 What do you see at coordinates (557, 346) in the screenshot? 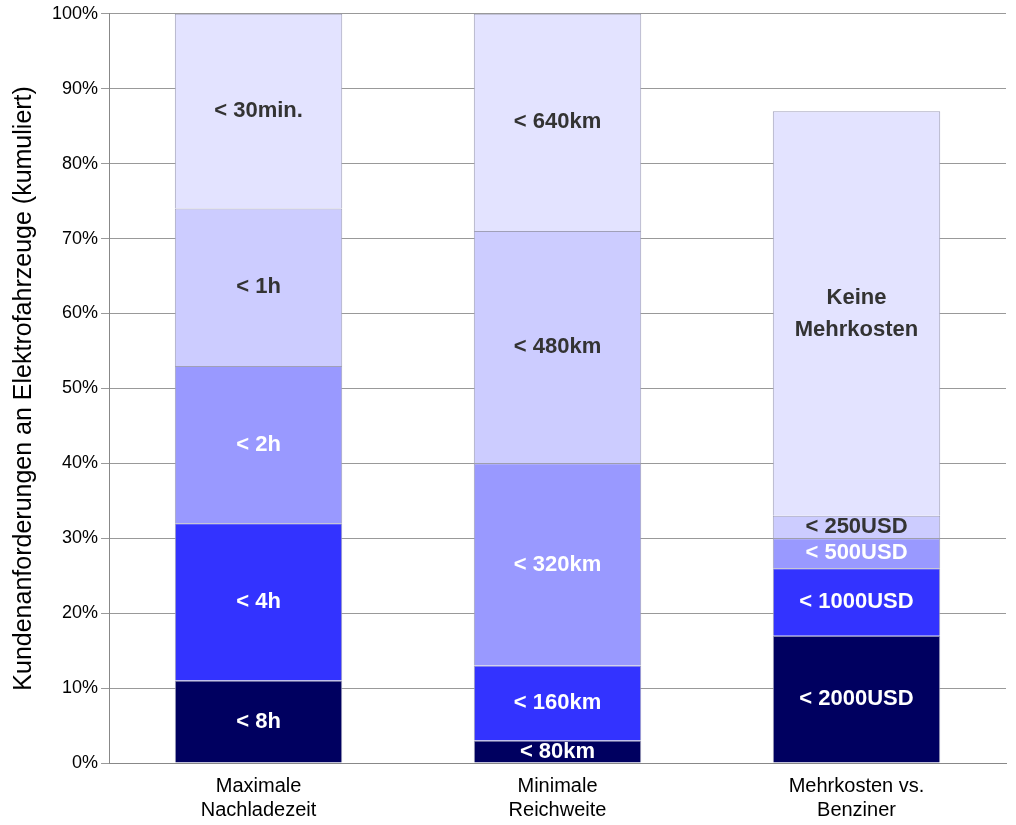
I see `data-label: < 480km` at bounding box center [557, 346].